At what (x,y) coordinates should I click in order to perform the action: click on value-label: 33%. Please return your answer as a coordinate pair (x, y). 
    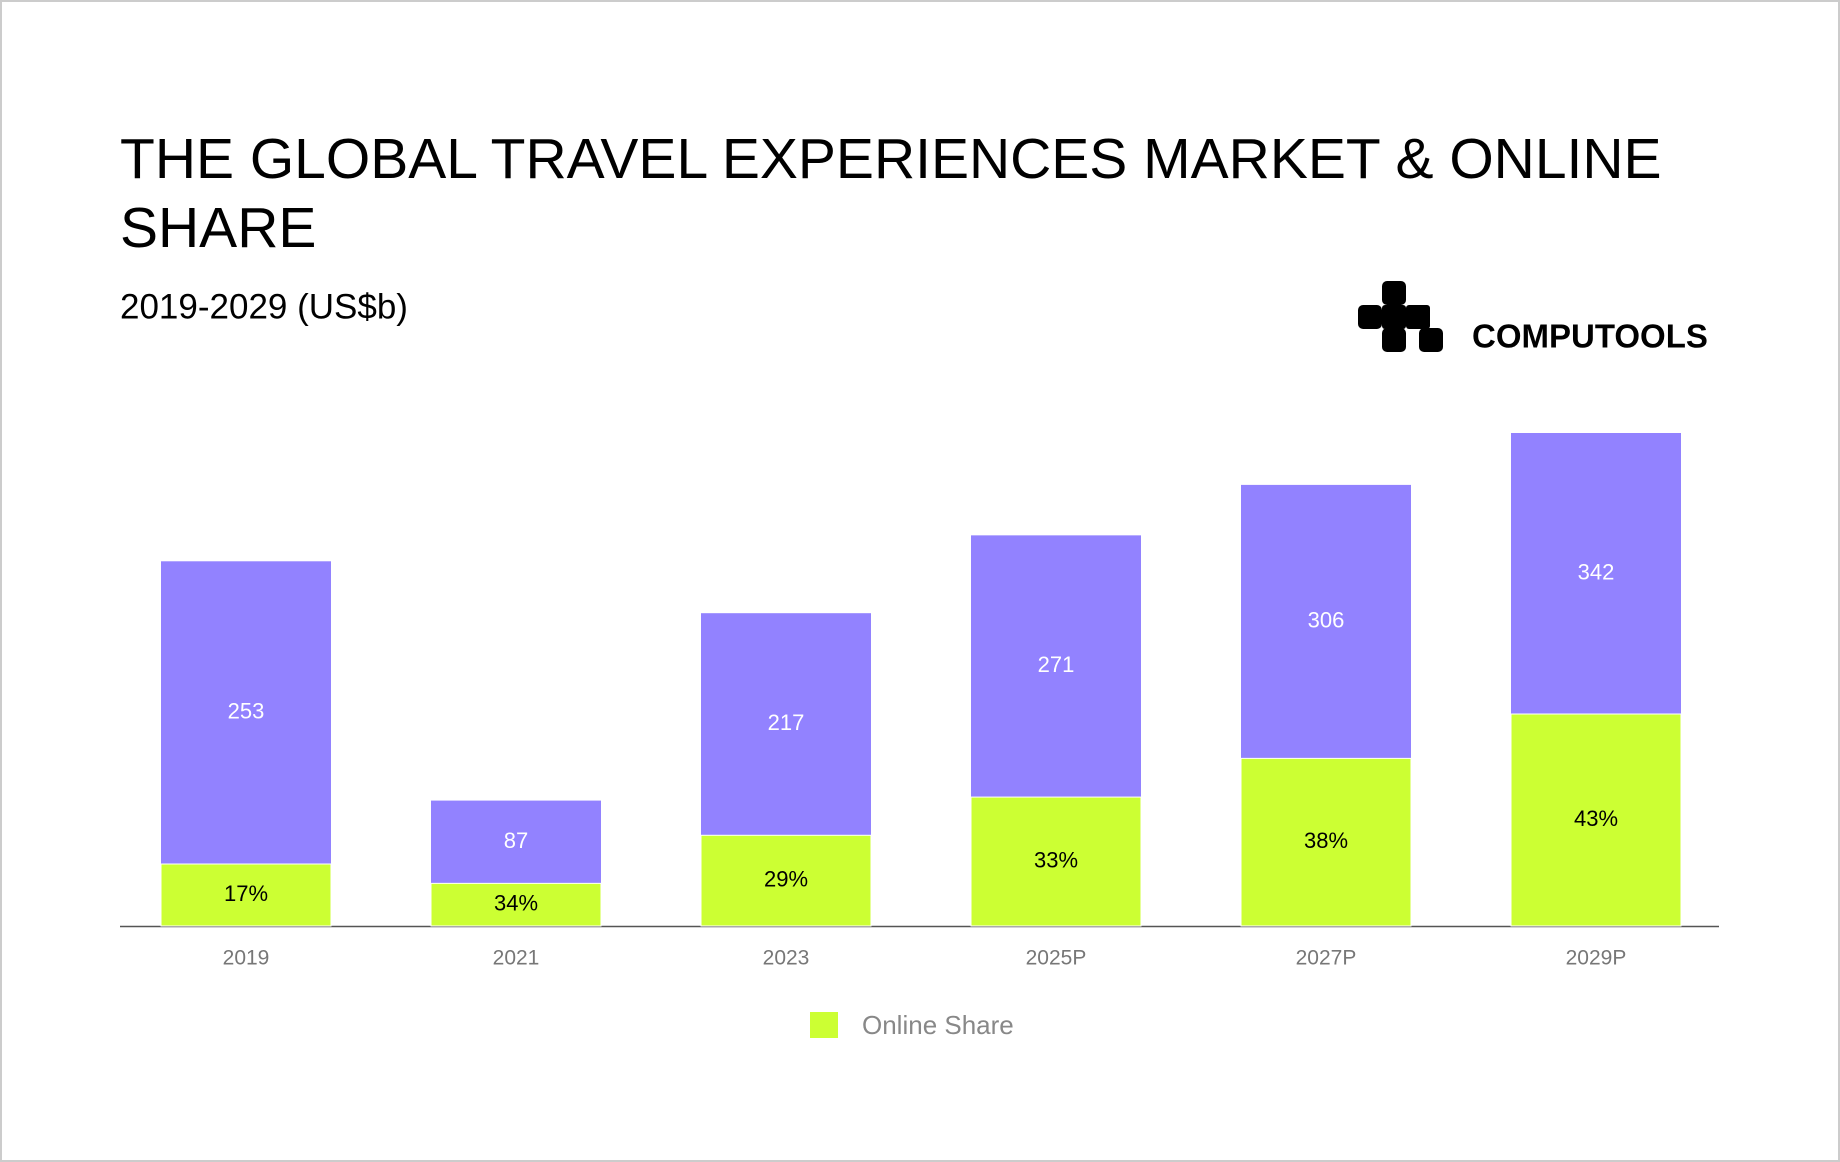
    Looking at the image, I should click on (1056, 859).